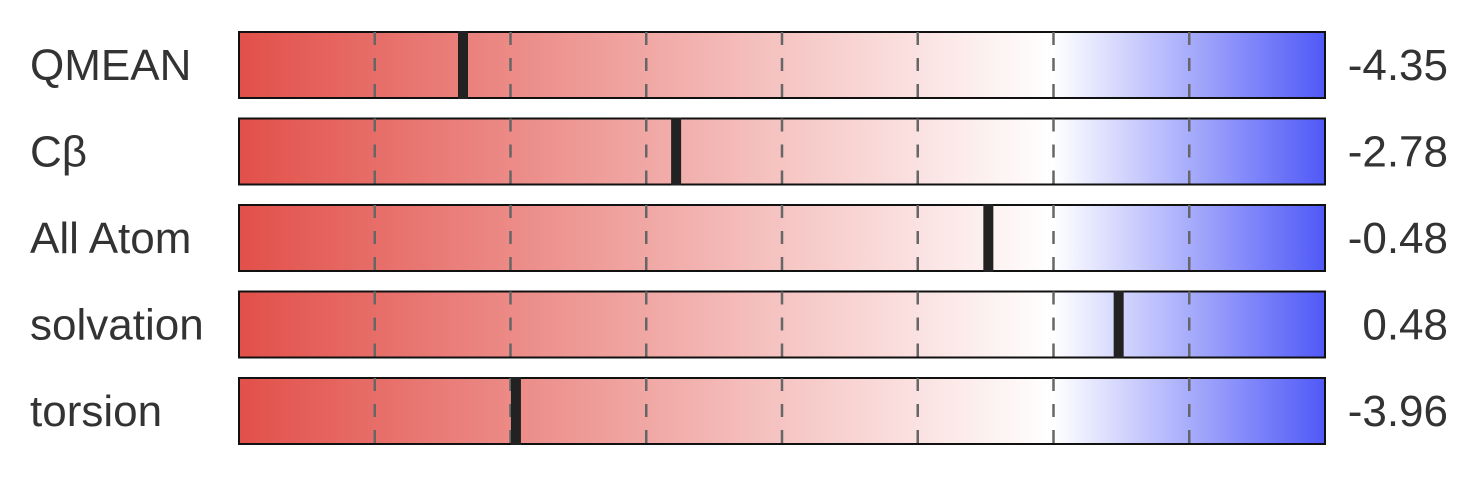 Image resolution: width=1466 pixels, height=484 pixels. Describe the element at coordinates (117, 325) in the screenshot. I see `row-label: solvation` at that location.